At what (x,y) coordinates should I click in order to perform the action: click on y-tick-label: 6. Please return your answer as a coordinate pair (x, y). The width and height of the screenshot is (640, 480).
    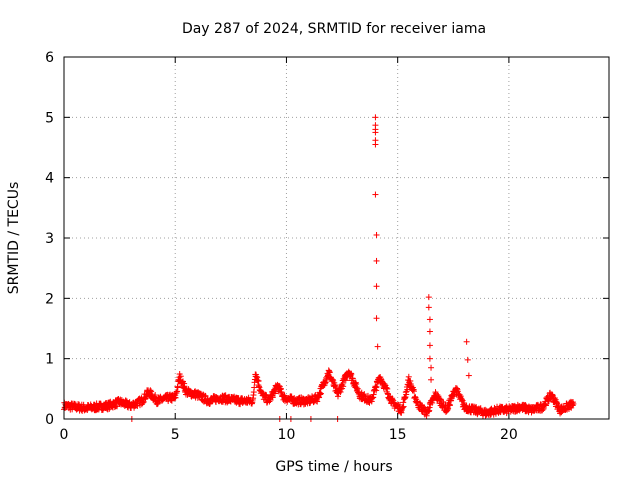
    Looking at the image, I should click on (49, 58).